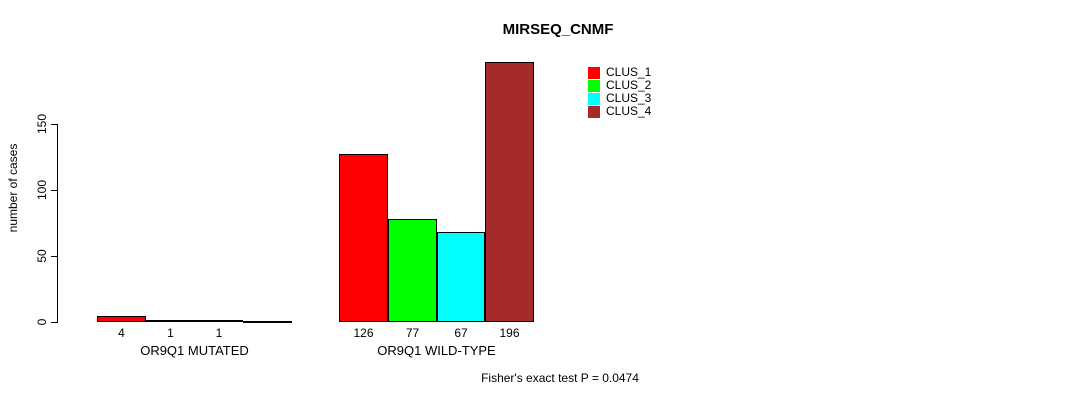 This screenshot has height=400, width=1090. Describe the element at coordinates (509, 333) in the screenshot. I see `bar-count-label: 196` at that location.